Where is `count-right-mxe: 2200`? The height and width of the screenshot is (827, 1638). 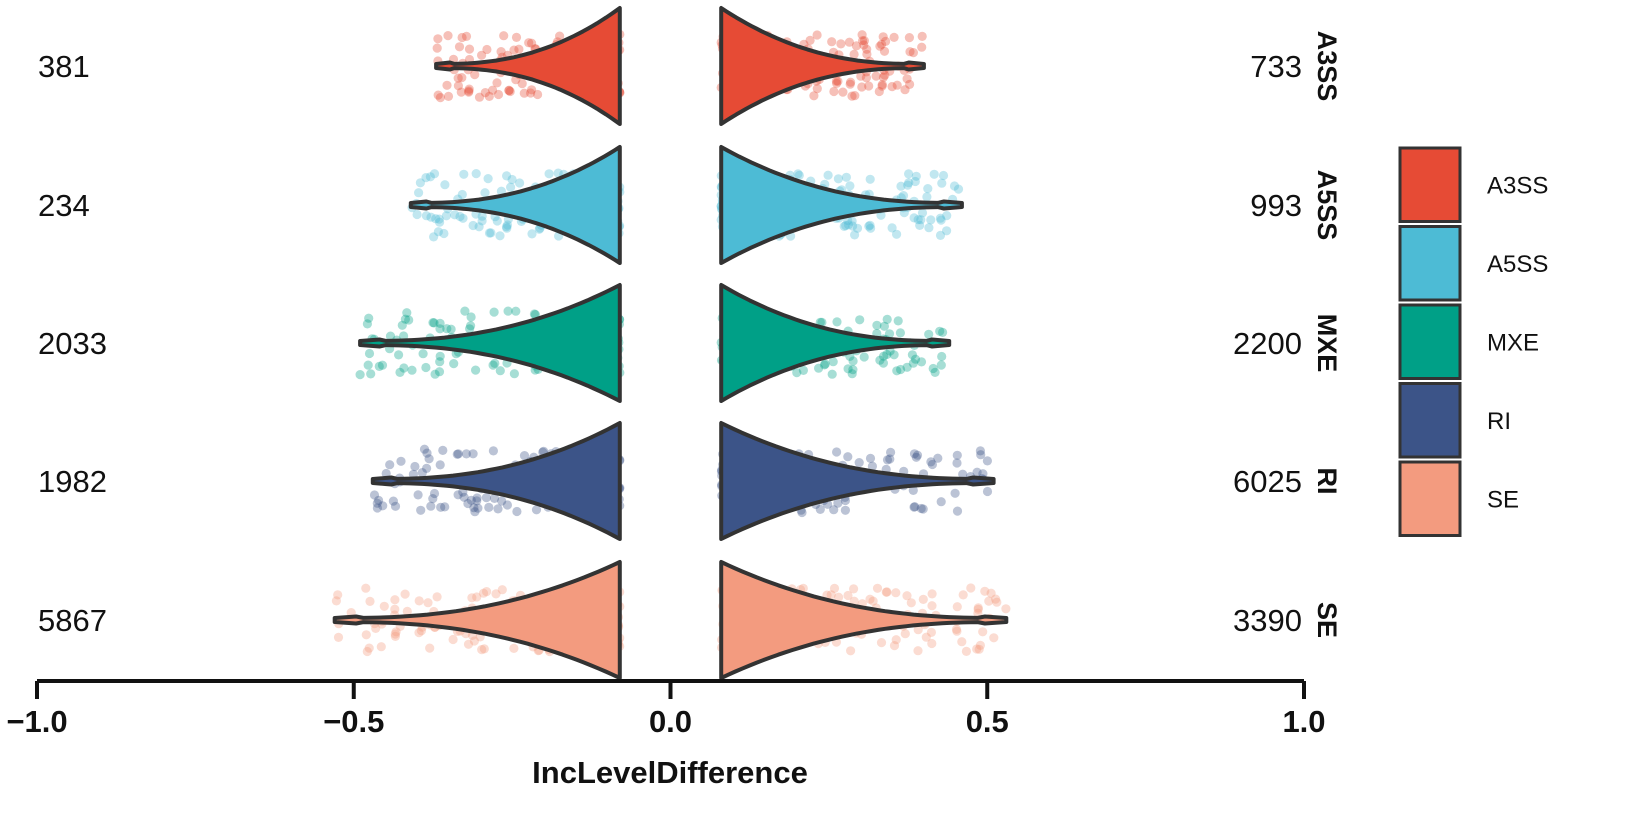 count-right-mxe: 2200 is located at coordinates (1267, 343).